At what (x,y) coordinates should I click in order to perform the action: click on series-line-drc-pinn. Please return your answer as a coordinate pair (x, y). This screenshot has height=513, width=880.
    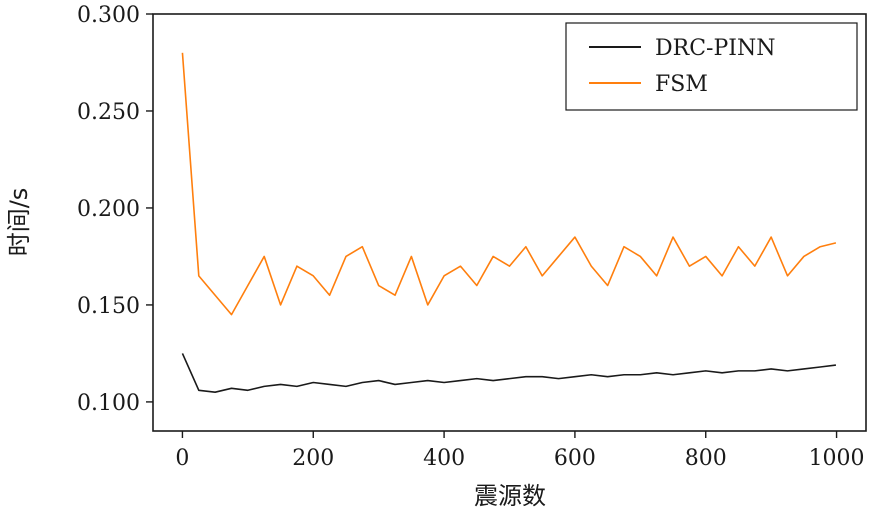
    Looking at the image, I should click on (508, 372).